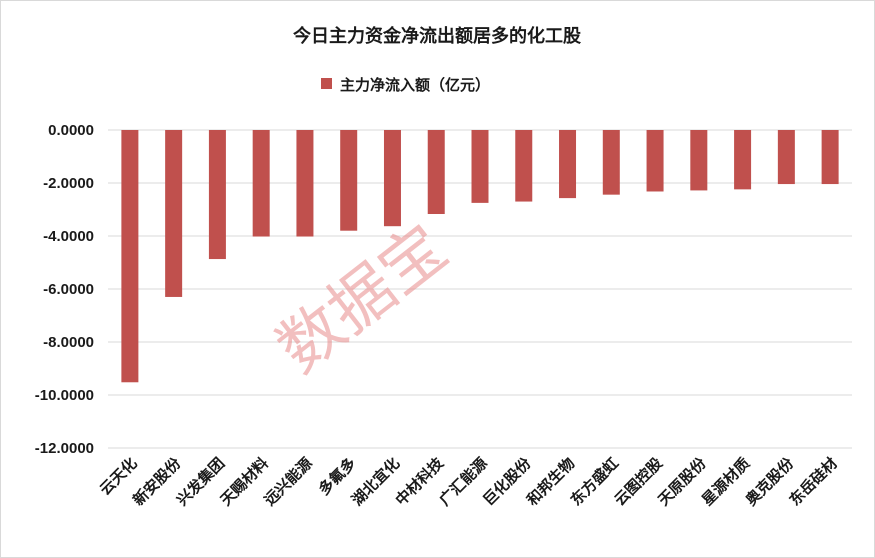 This screenshot has width=875, height=558. I want to click on y-tick-label: -12.0000, so click(64, 448).